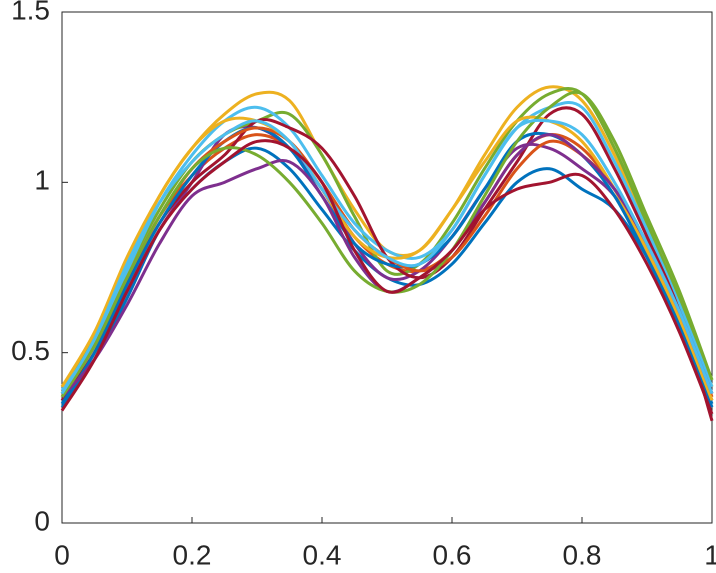 The image size is (716, 573). What do you see at coordinates (42, 520) in the screenshot?
I see `y-tick-label: 0` at bounding box center [42, 520].